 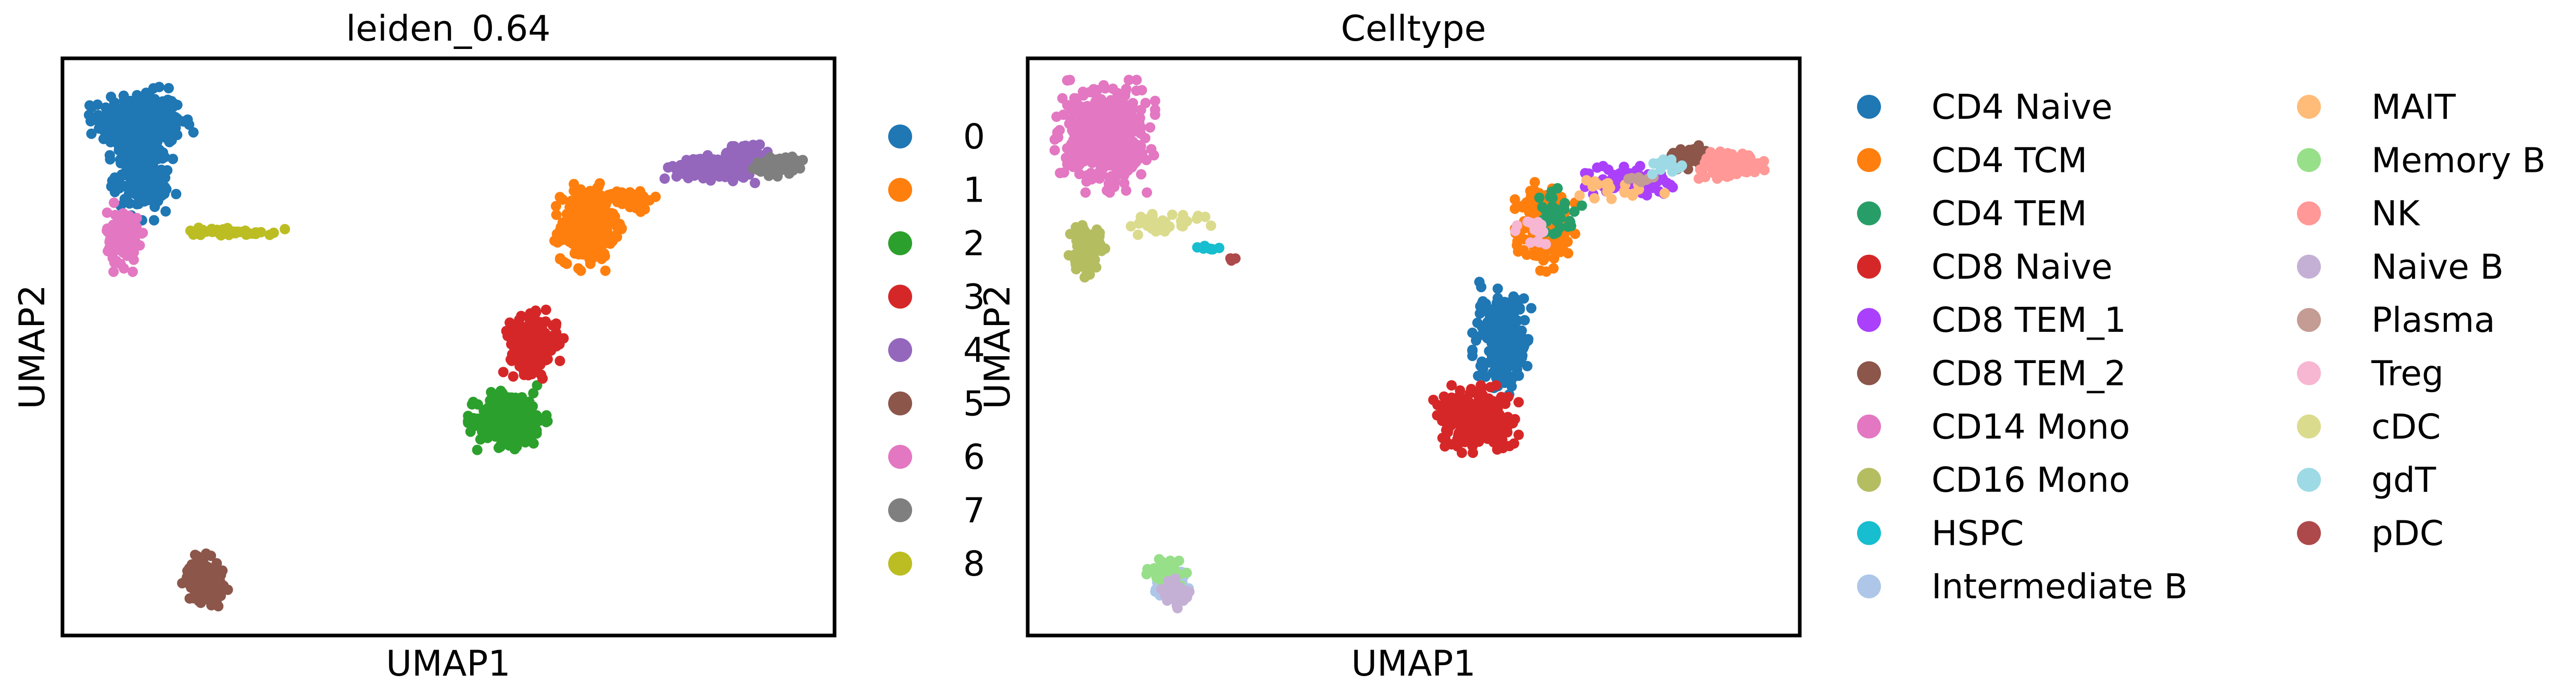 I want to click on legend-label: 7, so click(x=974, y=511).